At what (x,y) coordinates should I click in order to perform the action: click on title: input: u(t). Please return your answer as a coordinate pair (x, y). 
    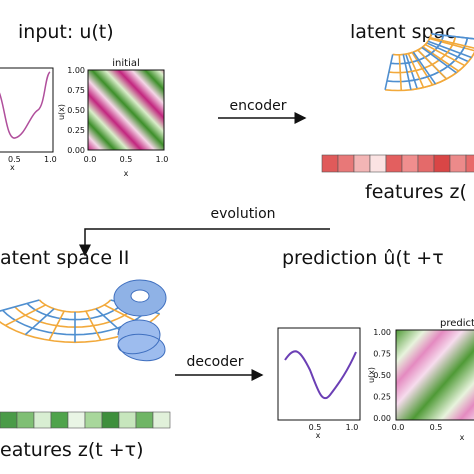
    Looking at the image, I should click on (66, 32).